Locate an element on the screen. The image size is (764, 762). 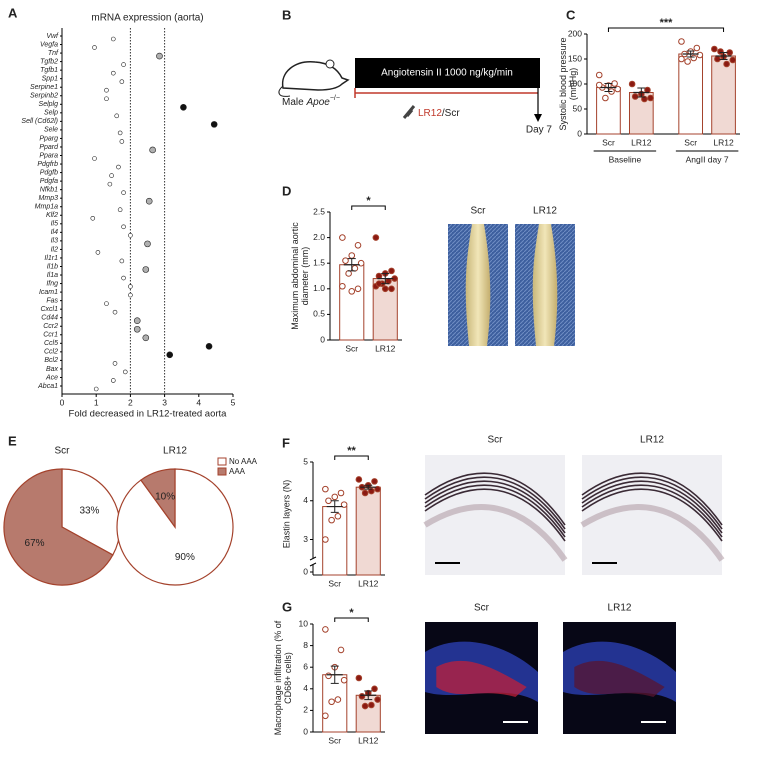
y-tick-label: Serpine1 is located at coordinates (44, 87).